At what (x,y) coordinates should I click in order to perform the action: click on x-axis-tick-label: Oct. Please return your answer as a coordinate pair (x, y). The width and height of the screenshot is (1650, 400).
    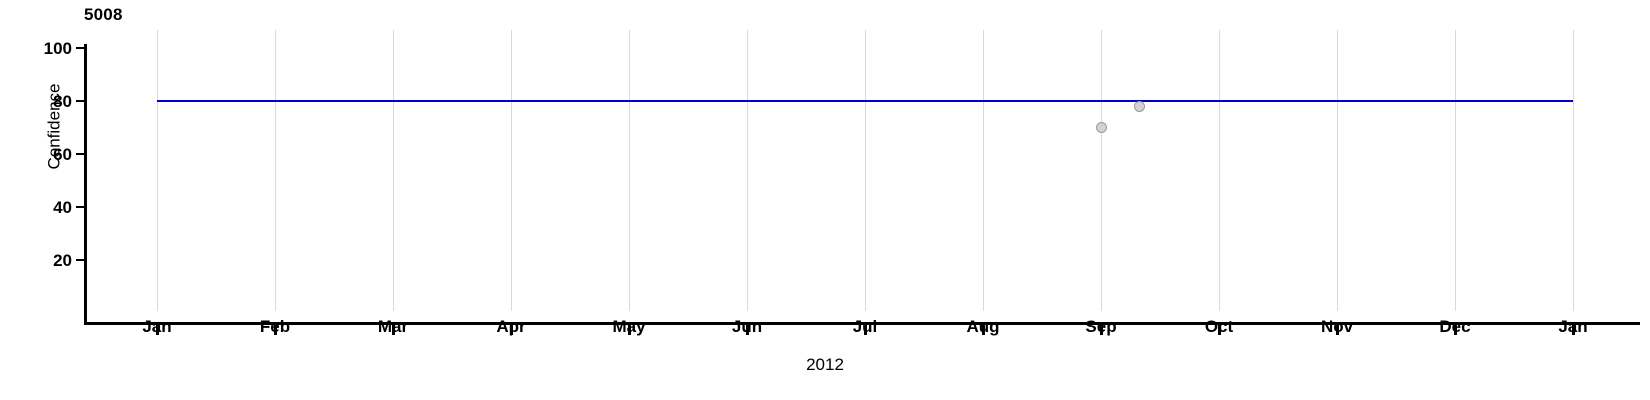
    Looking at the image, I should click on (1219, 326).